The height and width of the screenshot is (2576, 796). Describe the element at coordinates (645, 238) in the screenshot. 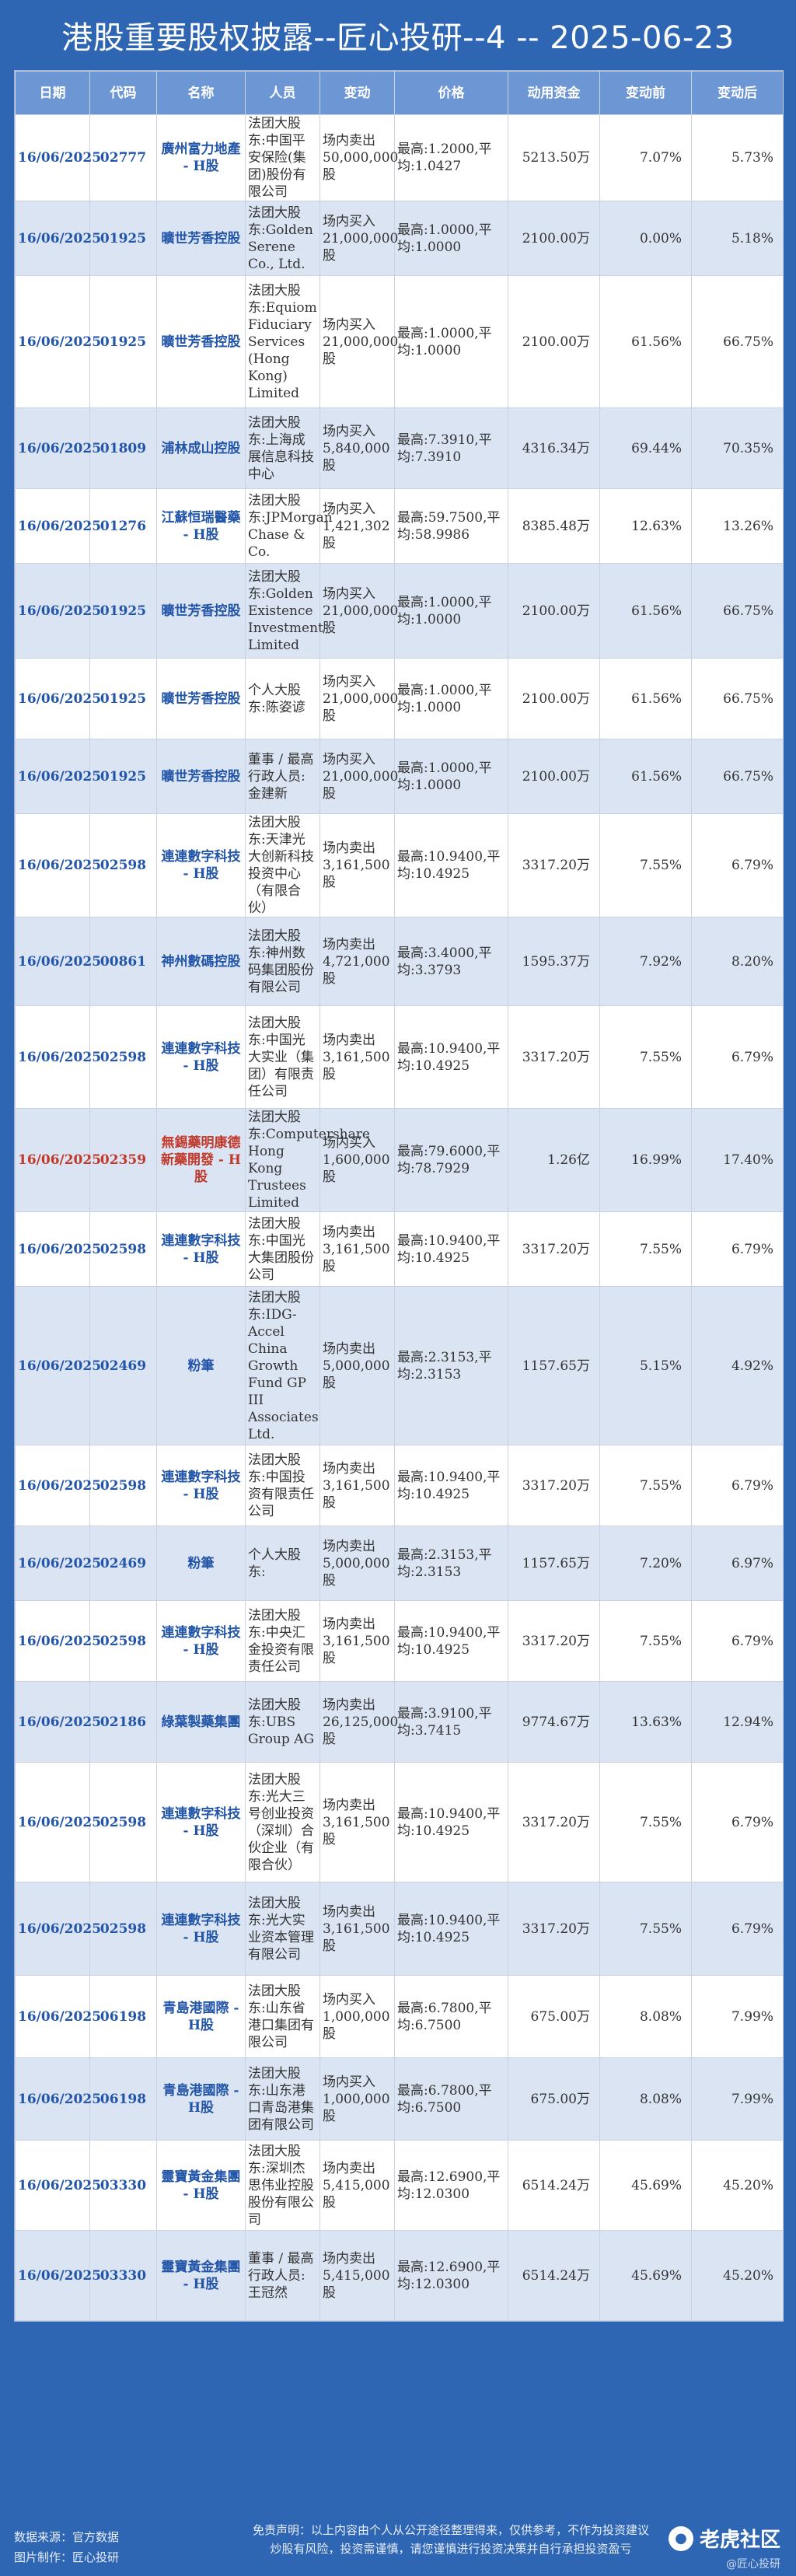

I see `cell-before: 0.00%` at that location.